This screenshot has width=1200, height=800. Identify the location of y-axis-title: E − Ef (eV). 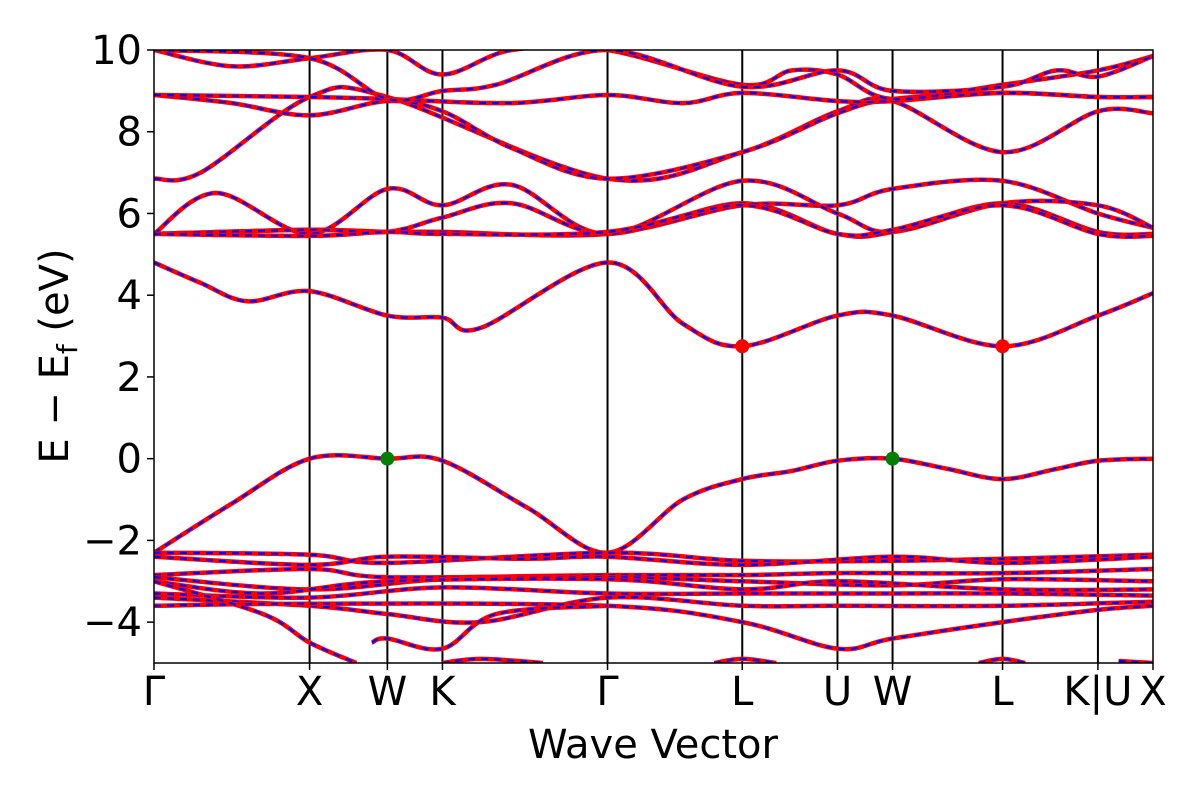
(58, 355).